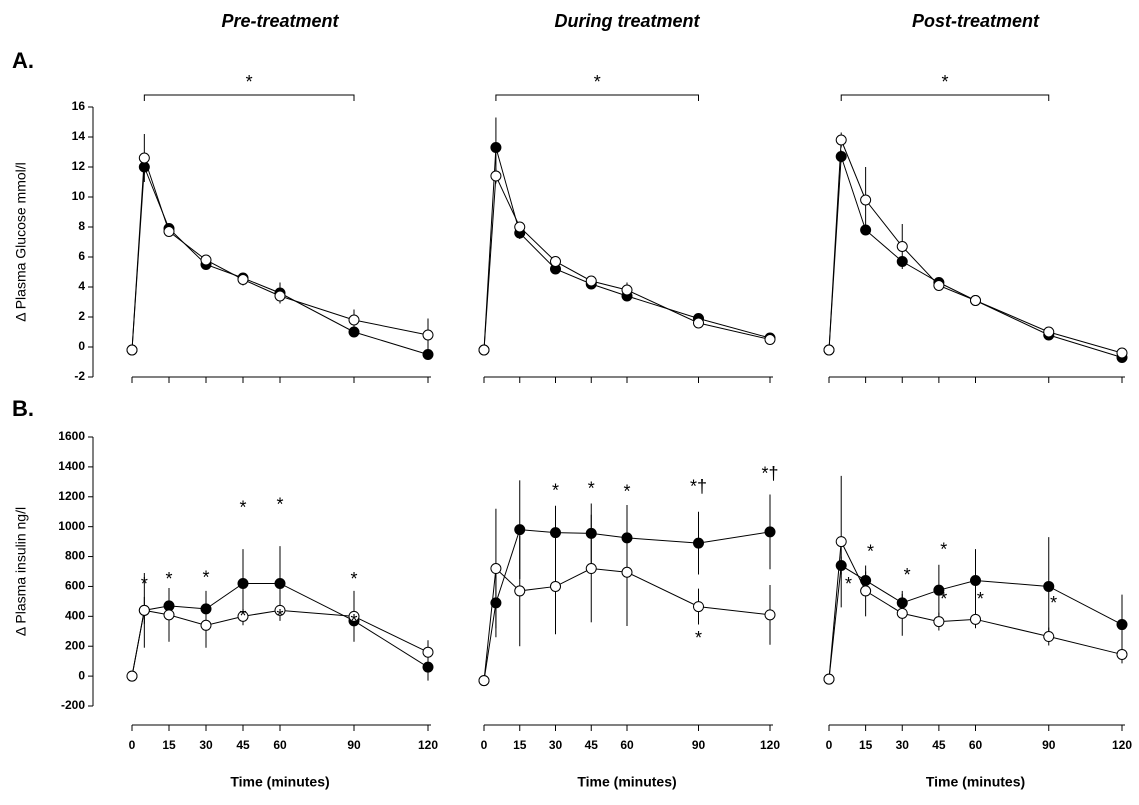 The width and height of the screenshot is (1139, 805). Describe the element at coordinates (71, 466) in the screenshot. I see `y-tick-label: 1400` at that location.